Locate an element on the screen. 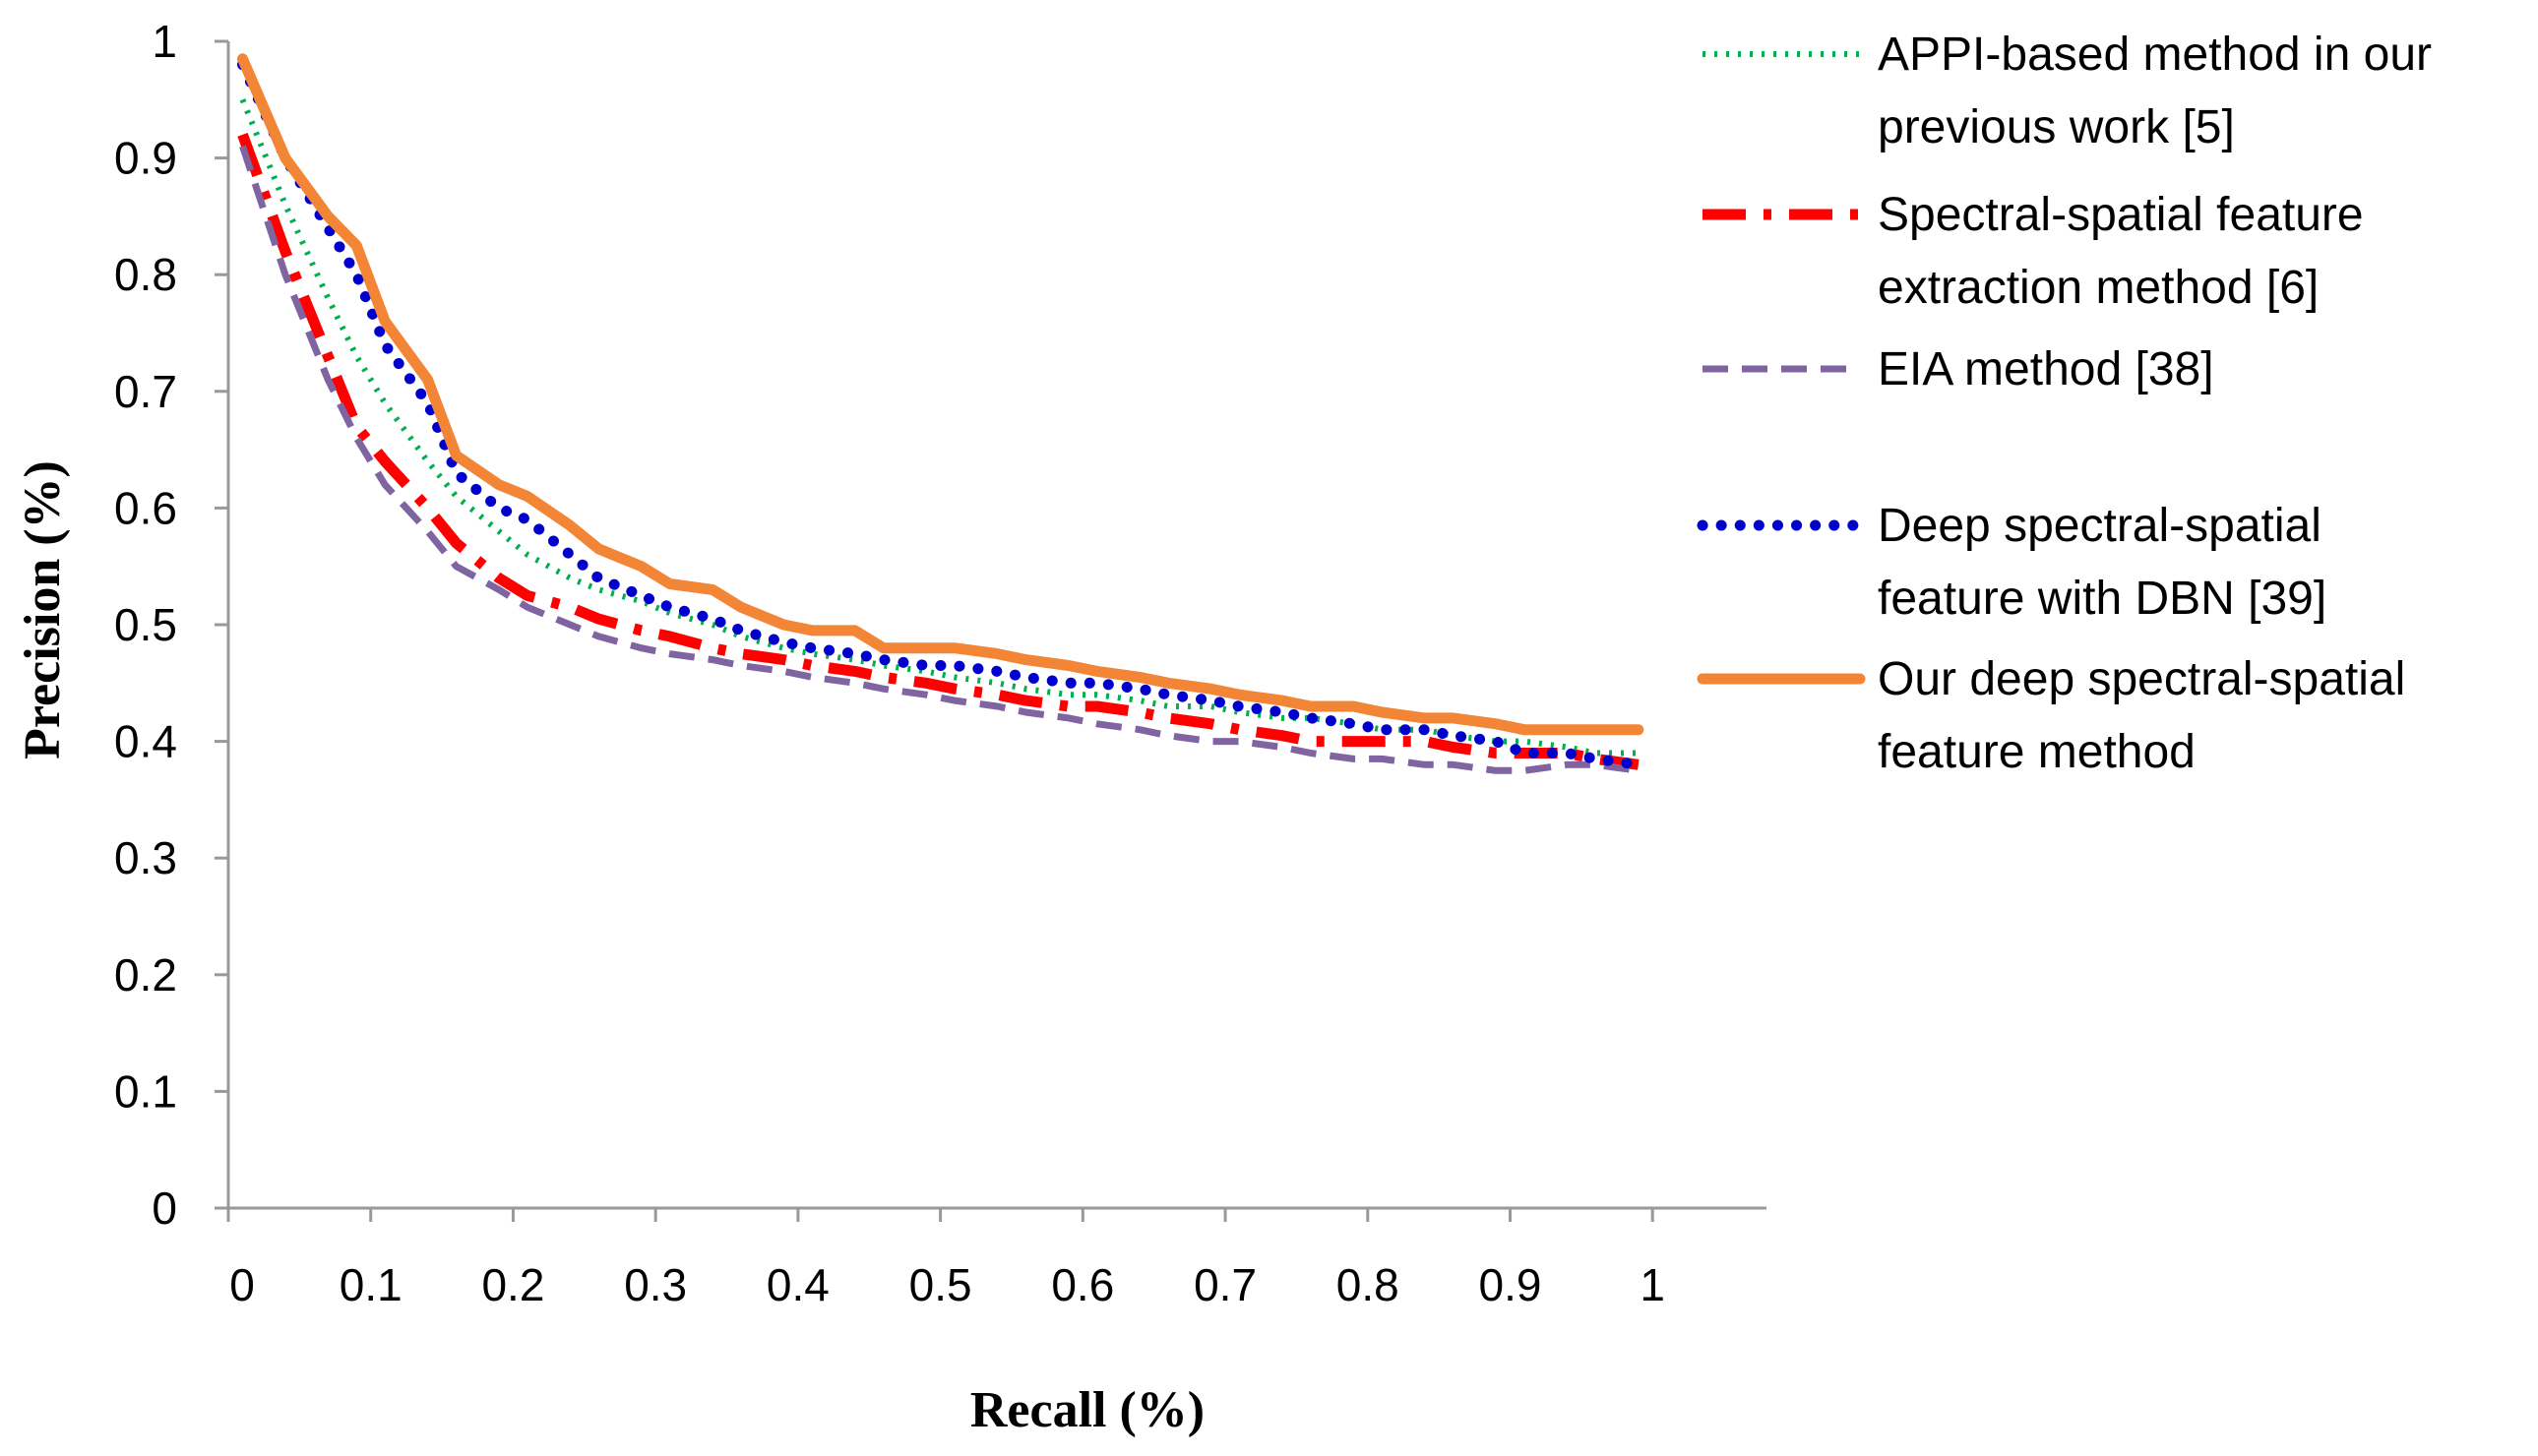 The image size is (2538, 1456). x-tick-label: 0.2 is located at coordinates (512, 1284).